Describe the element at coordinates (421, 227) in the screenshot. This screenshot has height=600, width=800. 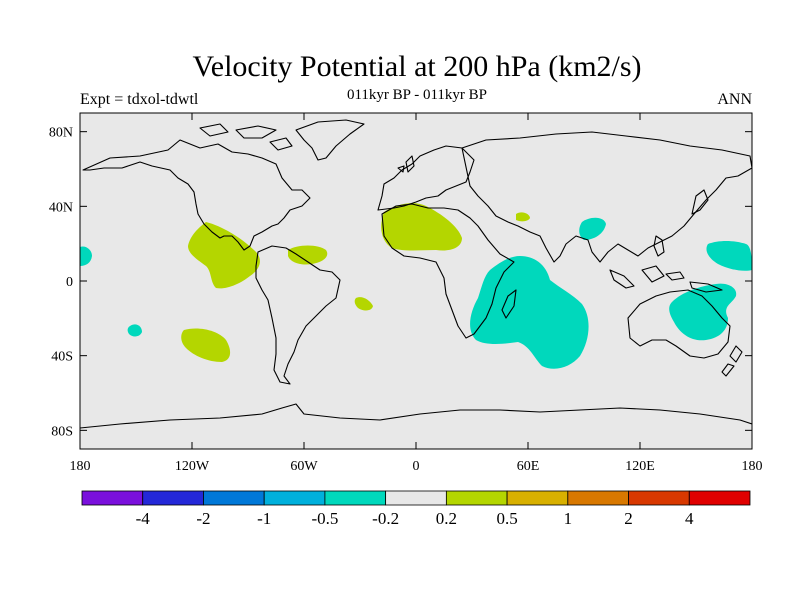
I see `north-africa-positive` at that location.